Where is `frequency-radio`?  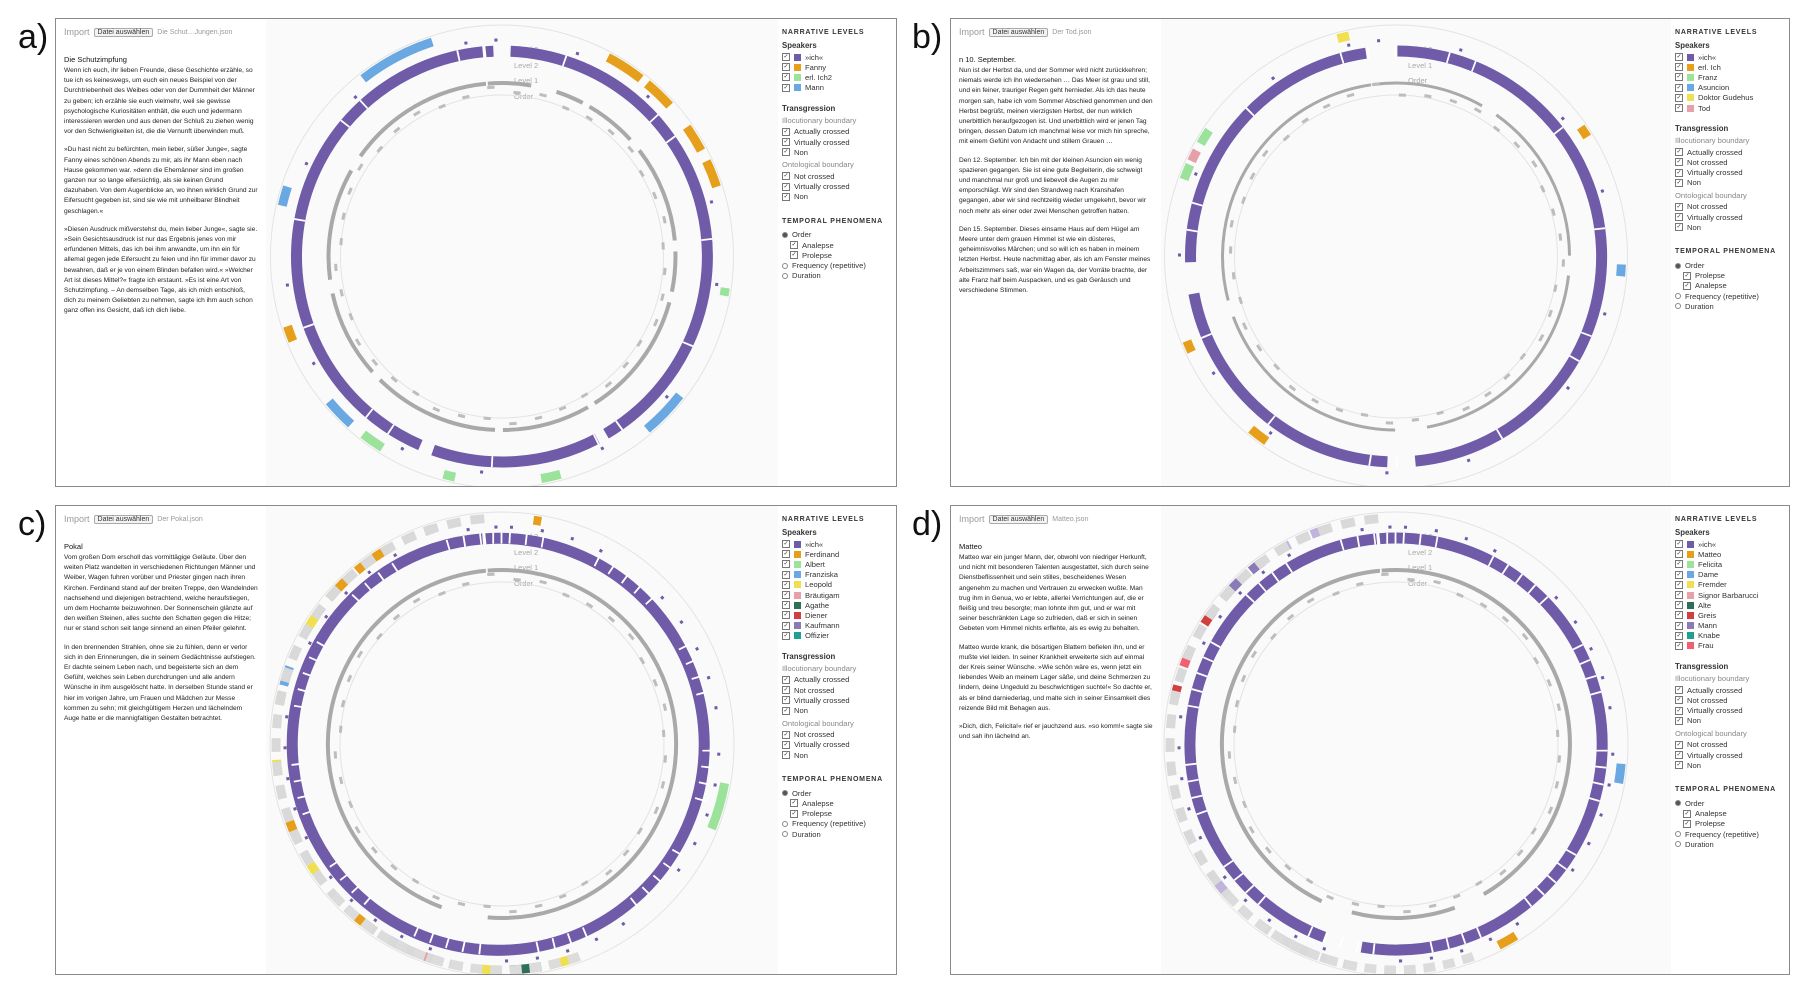
frequency-radio is located at coordinates (785, 823).